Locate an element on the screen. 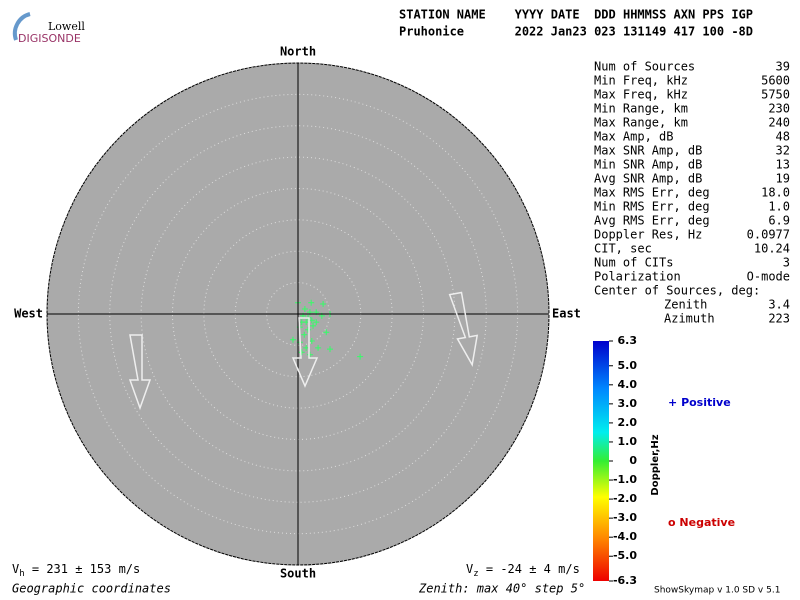 This screenshot has height=600, width=800. stat-heading: Center of Sources, deg: is located at coordinates (677, 291).